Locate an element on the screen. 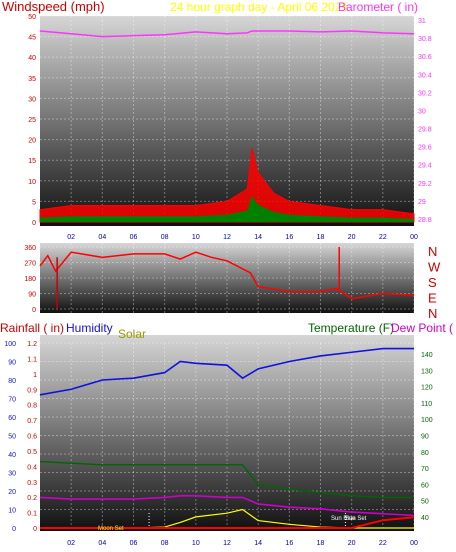 The width and height of the screenshot is (456, 552). rainfall-tick-label: 0.8 is located at coordinates (32, 406).